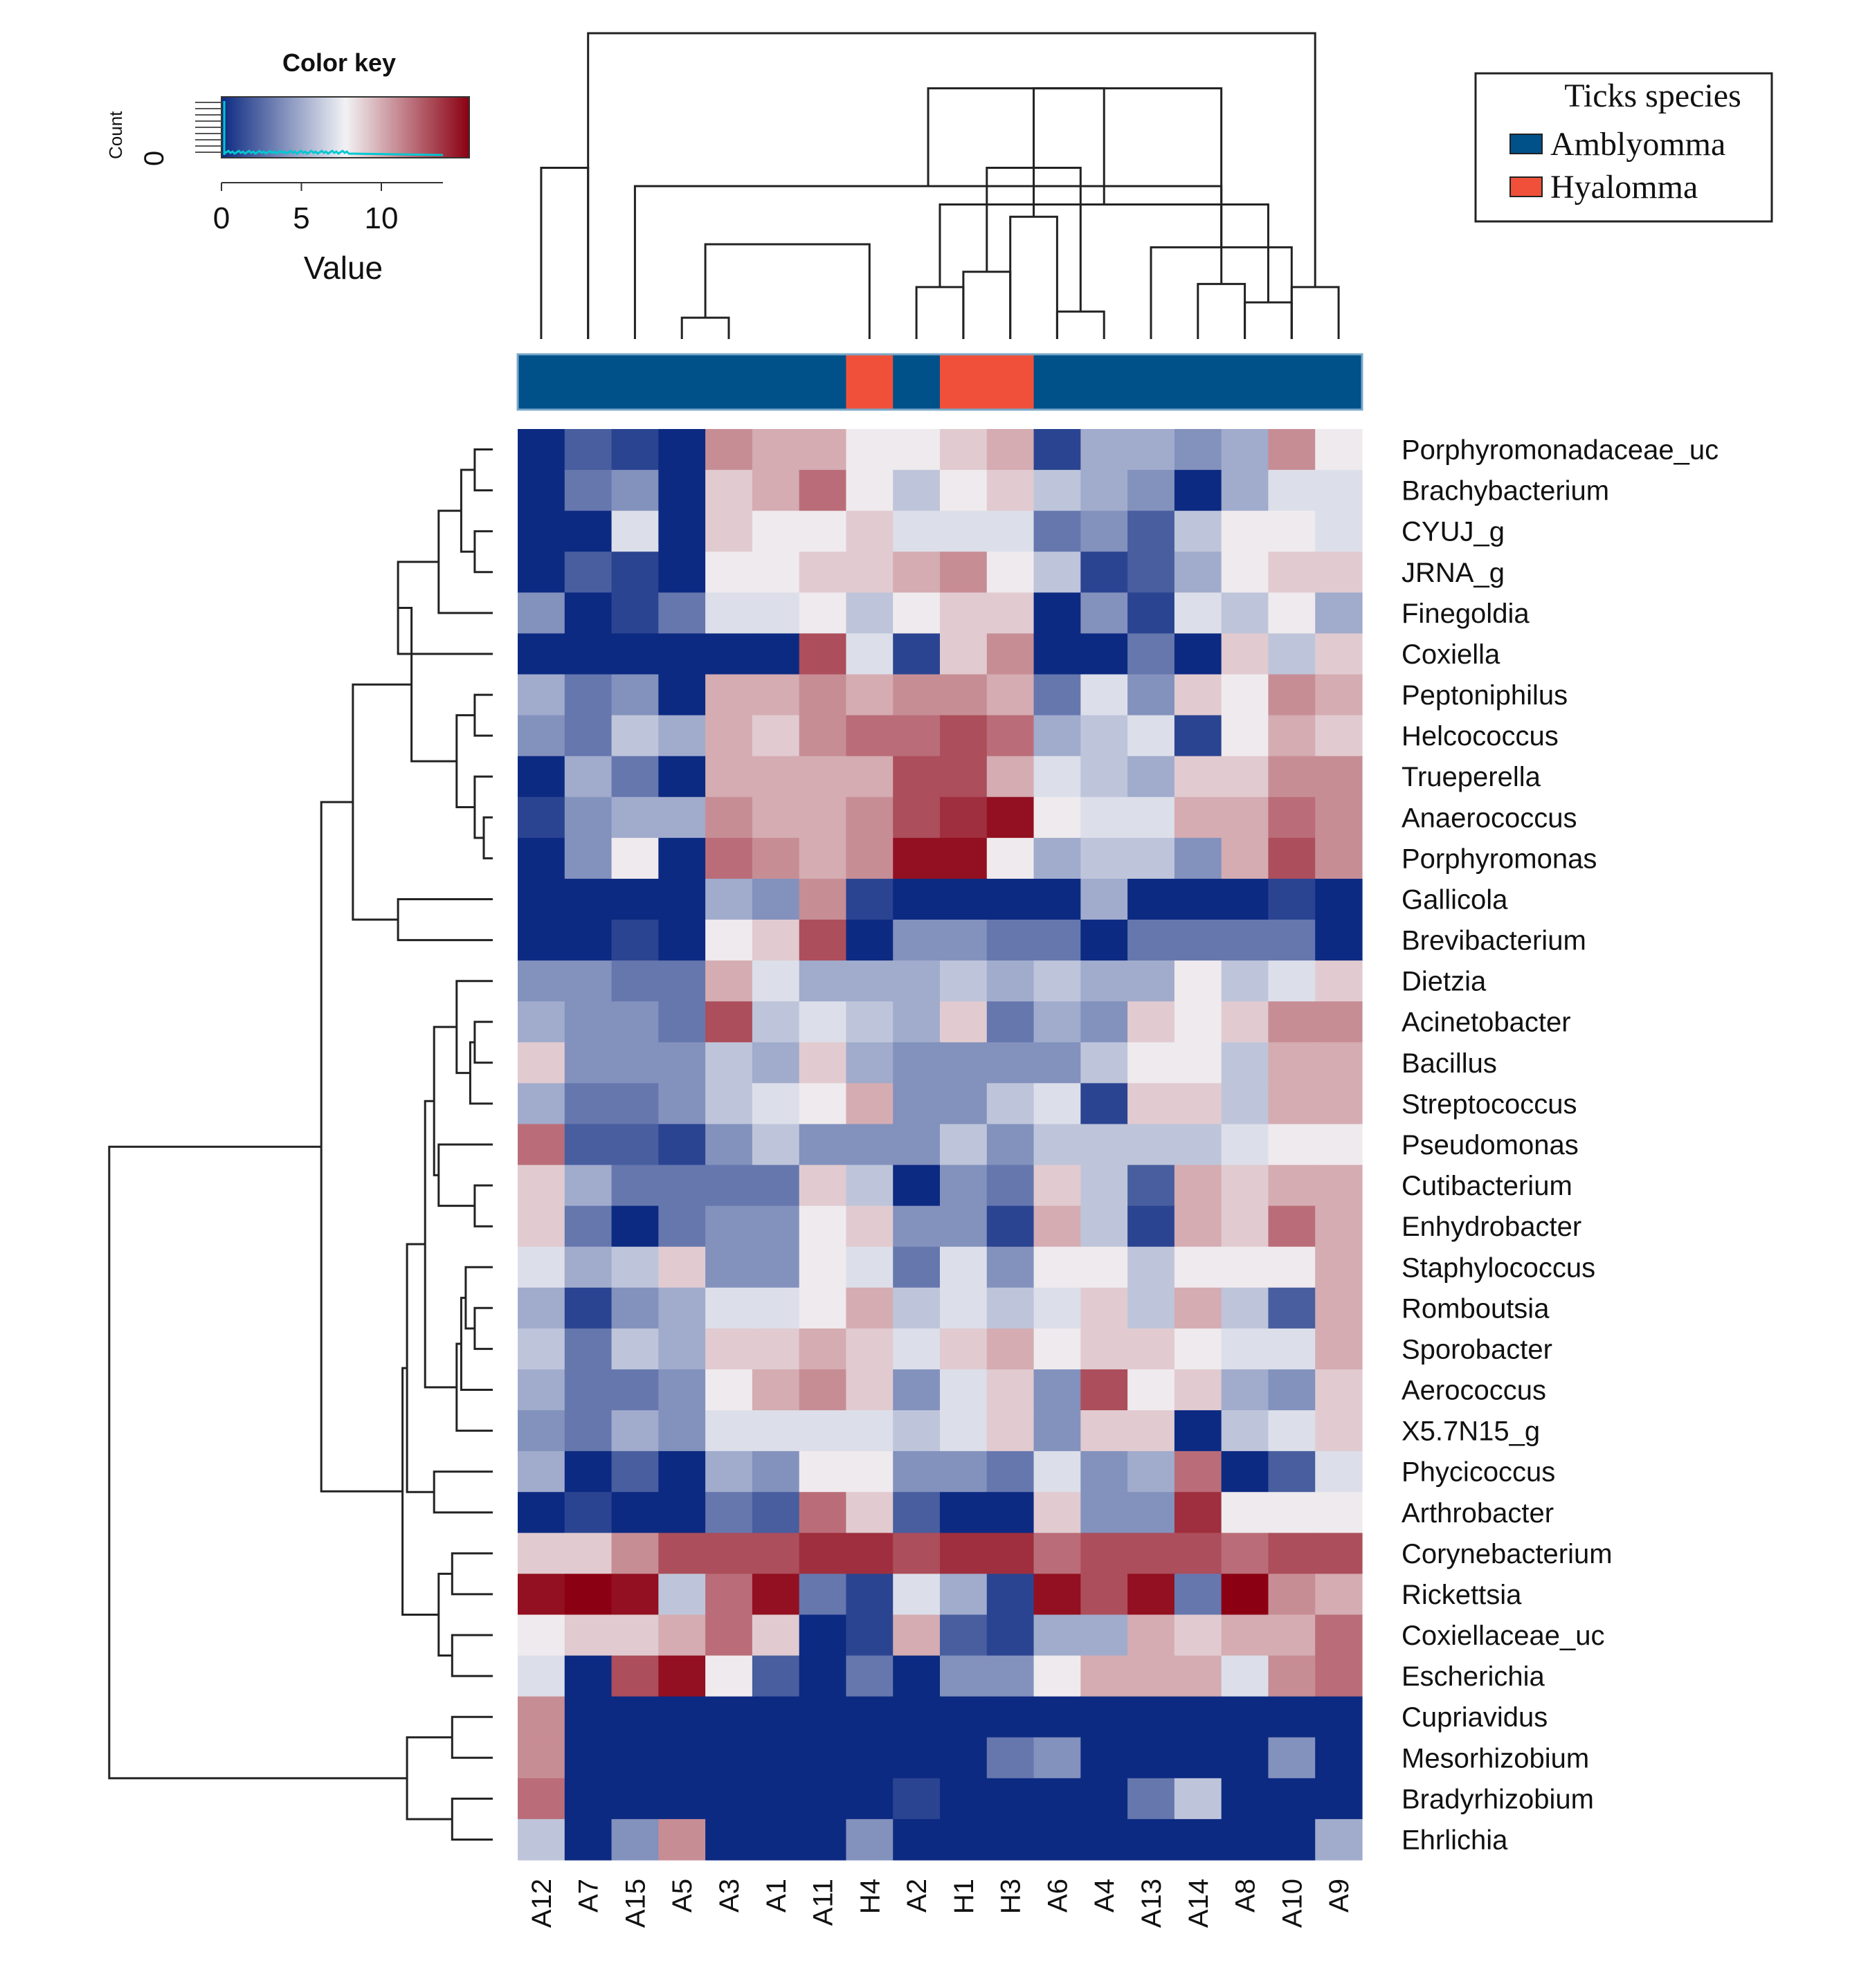 This screenshot has width=1850, height=1988. I want to click on column-label: A9, so click(1339, 1896).